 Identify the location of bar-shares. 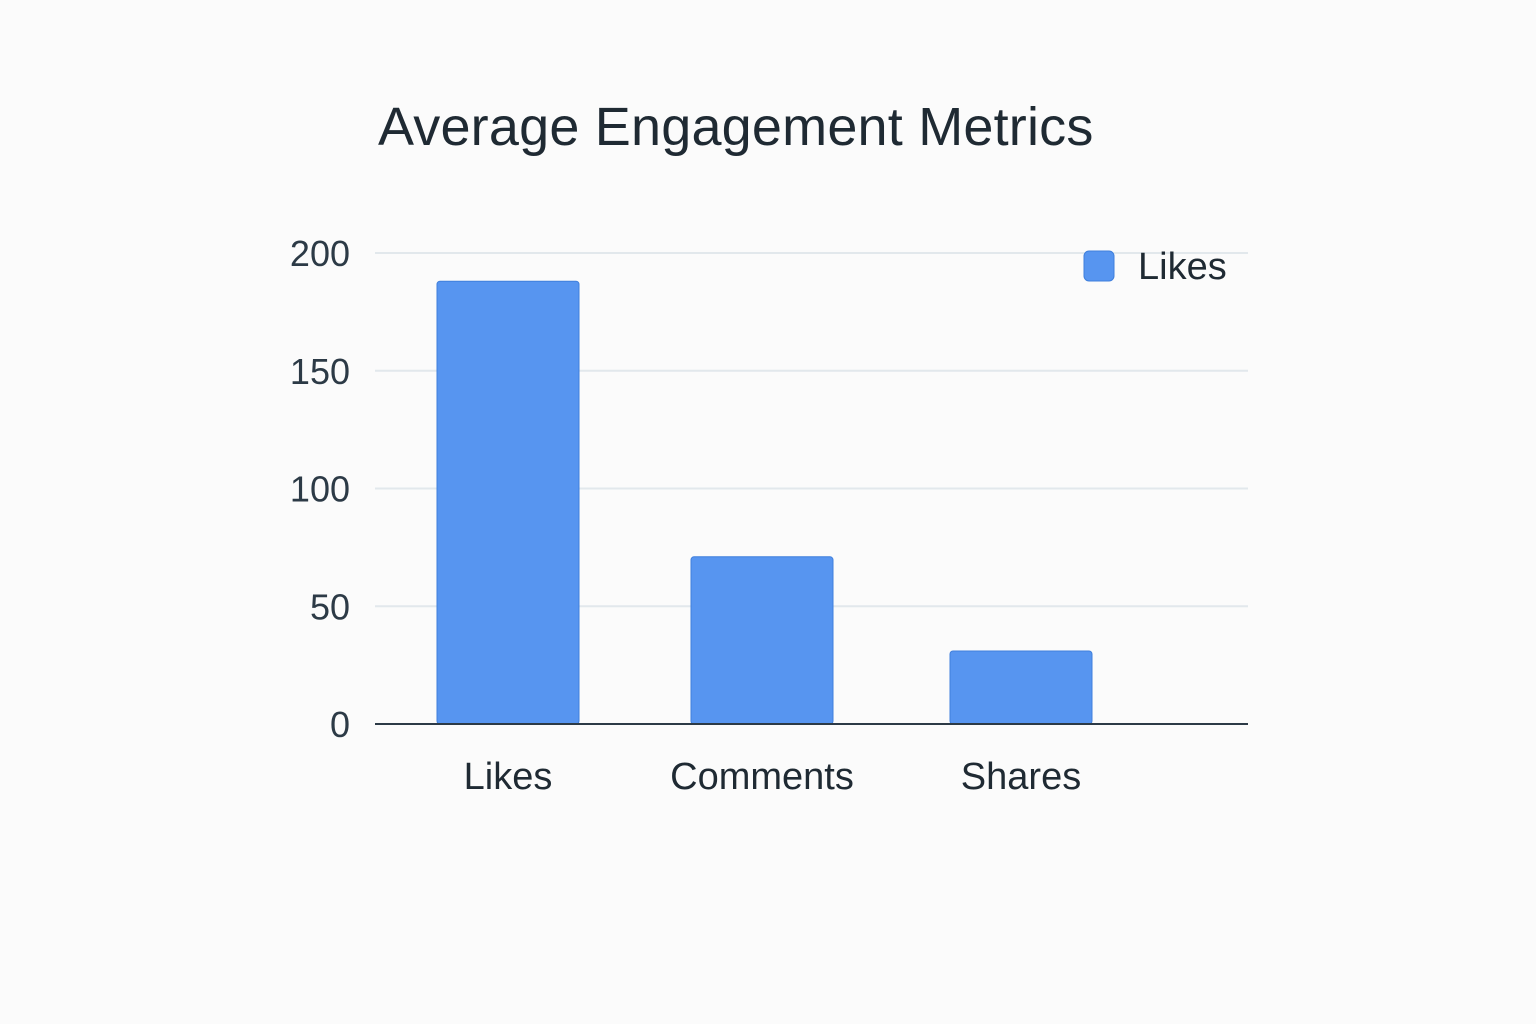
(1021, 687).